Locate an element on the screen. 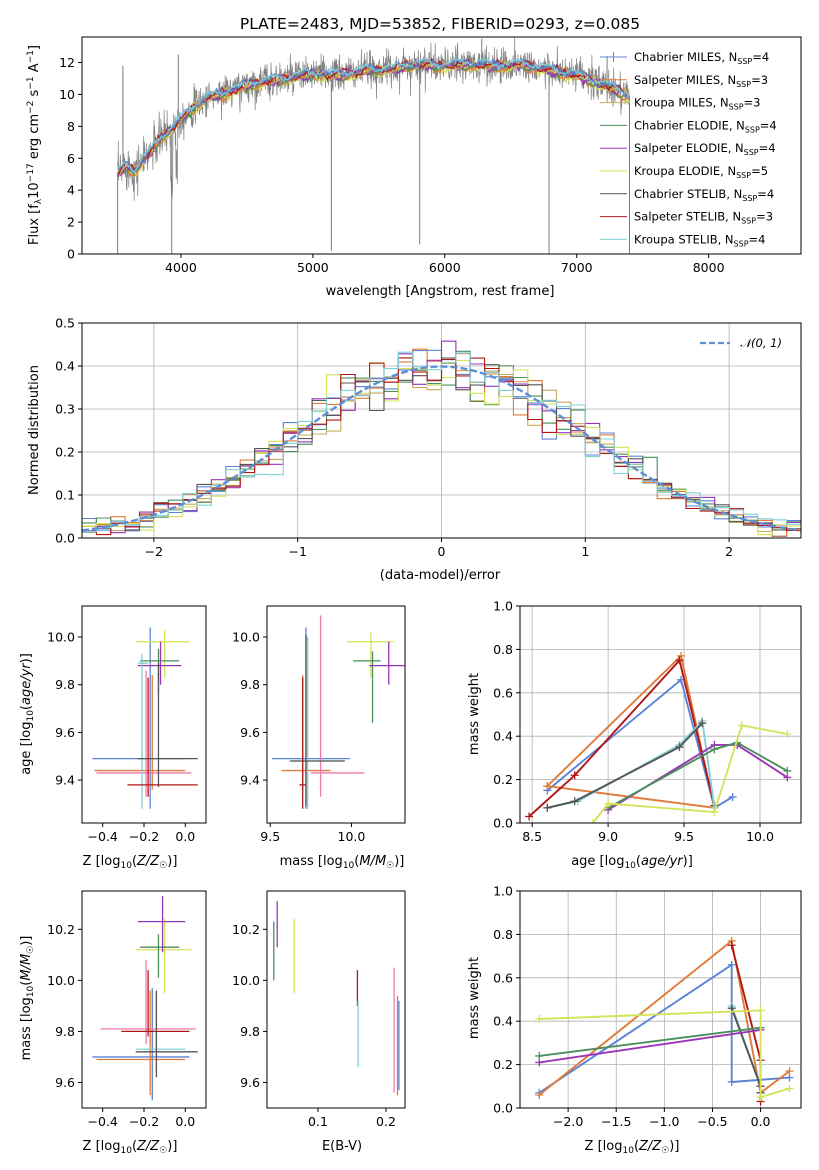 The image size is (819, 1170). weight_vs_age-ytick-label: 0.2 is located at coordinates (503, 779).